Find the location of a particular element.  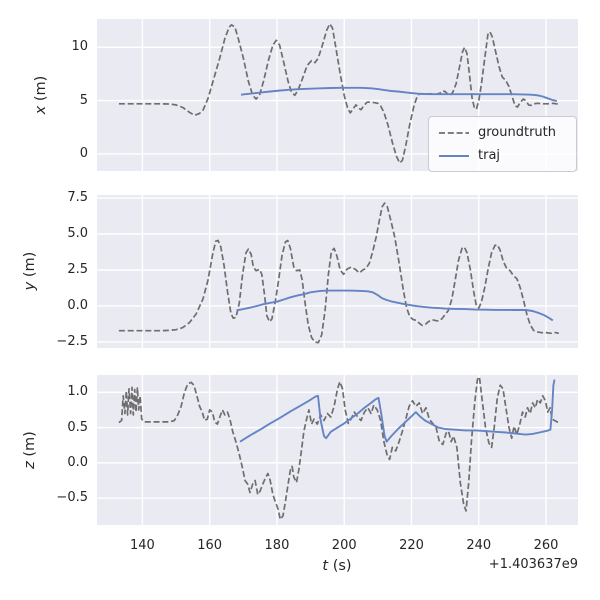

y-axis-label-y: y (m) is located at coordinates (30, 271).